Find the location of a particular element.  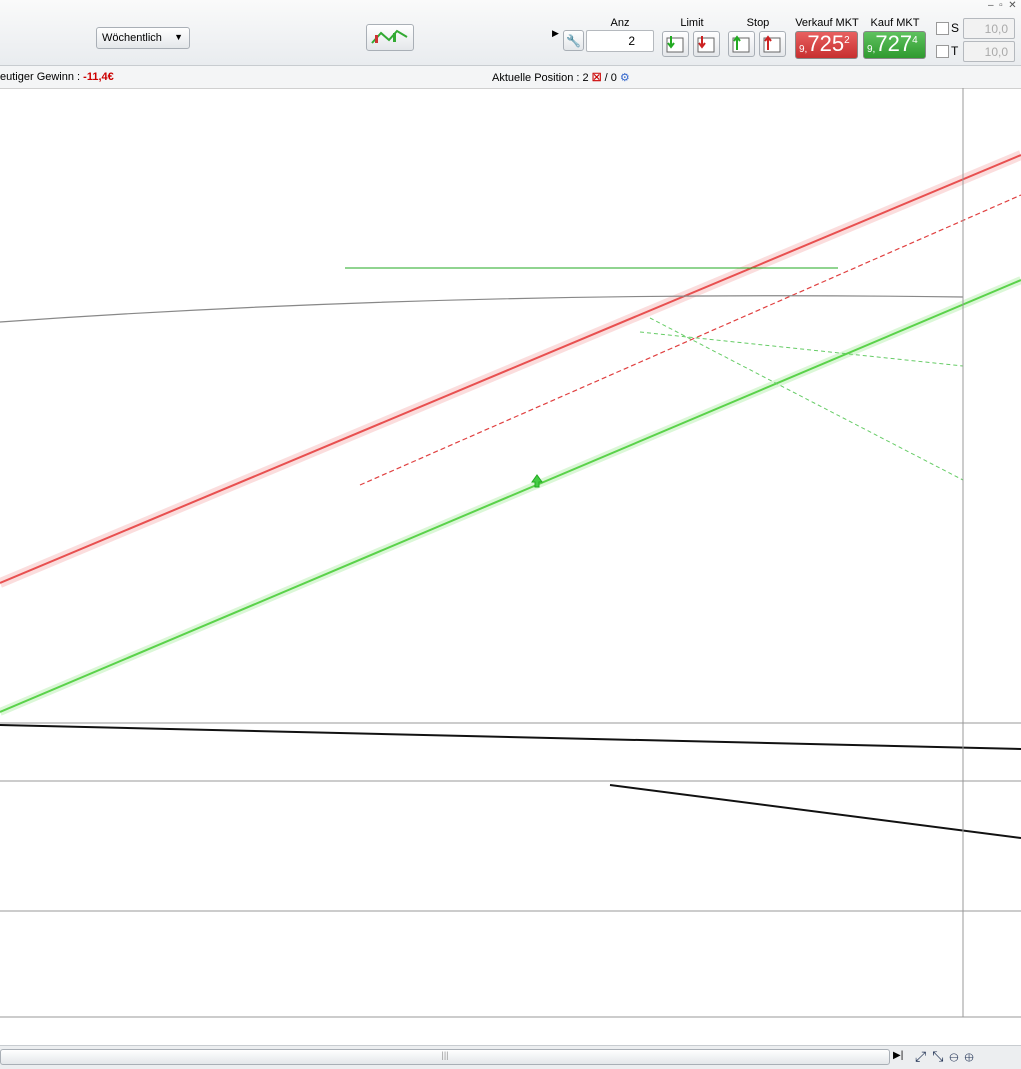

buy-button: 9, 727 4 is located at coordinates (894, 45).